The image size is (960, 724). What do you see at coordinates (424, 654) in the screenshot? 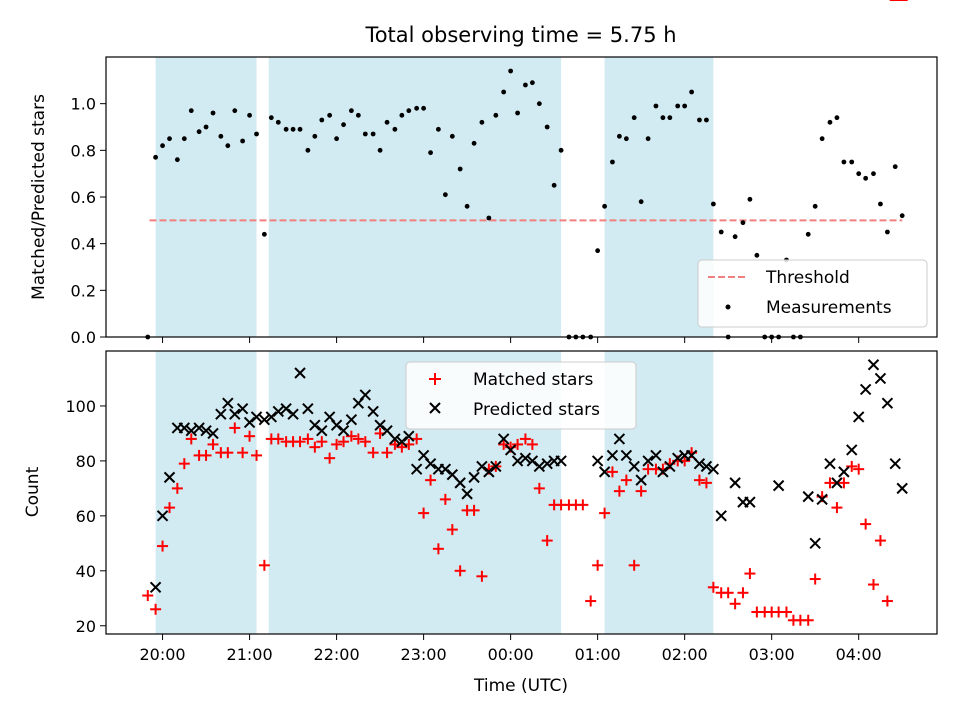
I see `xtick-label: 23:00` at bounding box center [424, 654].